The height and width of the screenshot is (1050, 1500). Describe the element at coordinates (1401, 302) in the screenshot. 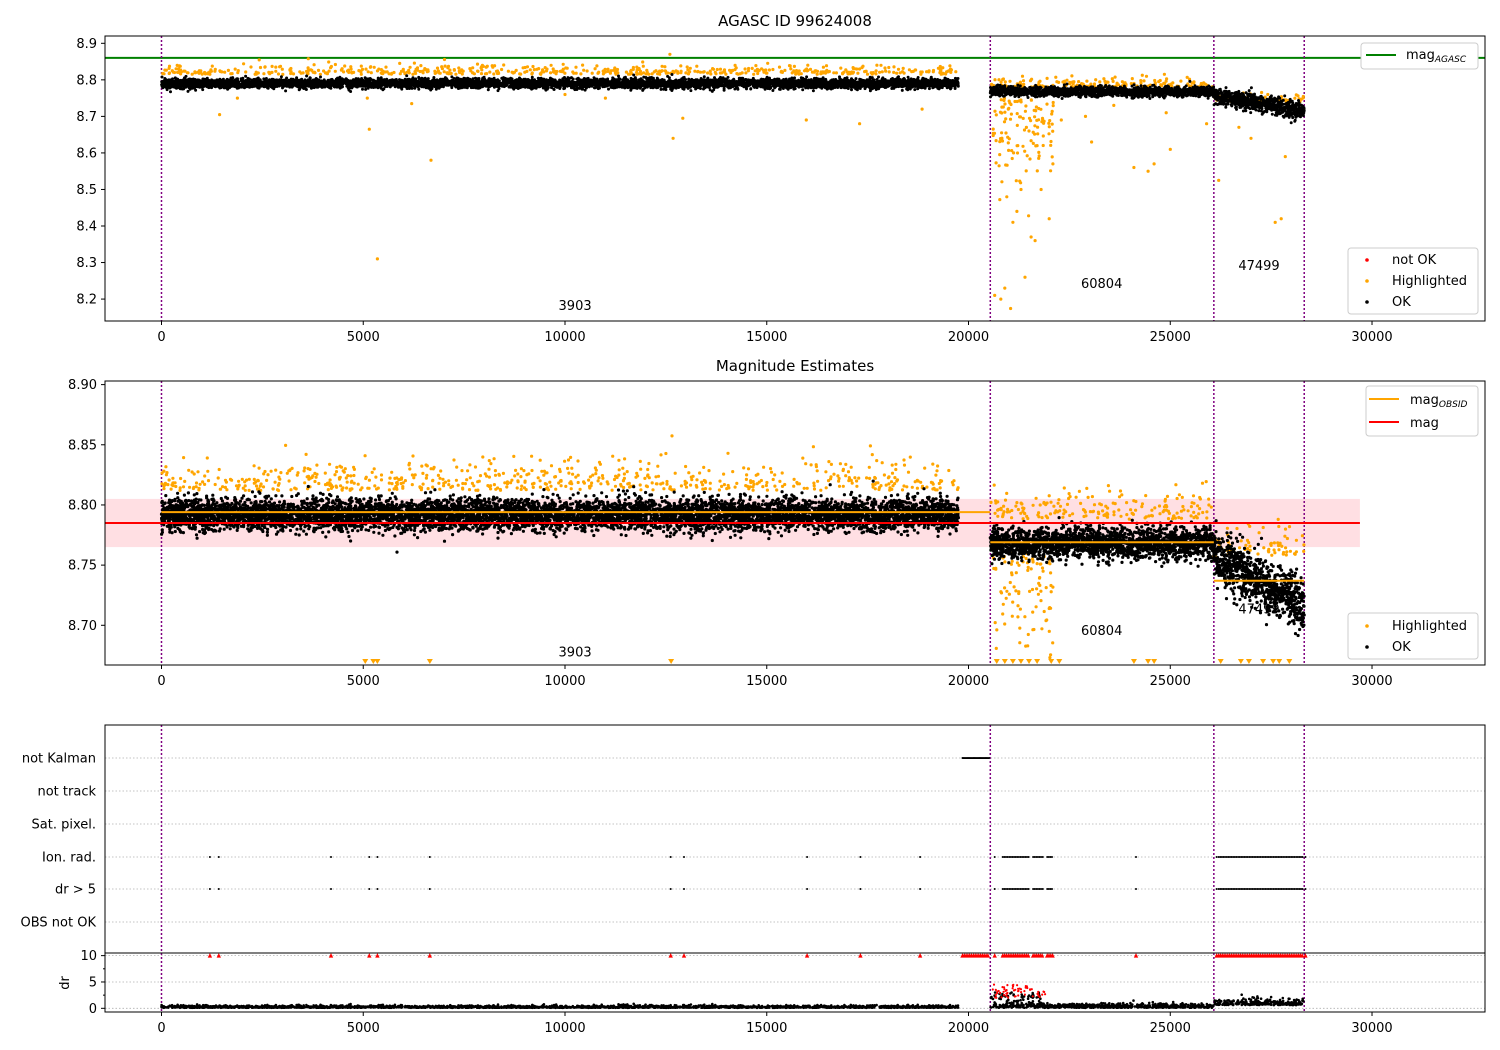

I see `legend-ok: OK` at that location.